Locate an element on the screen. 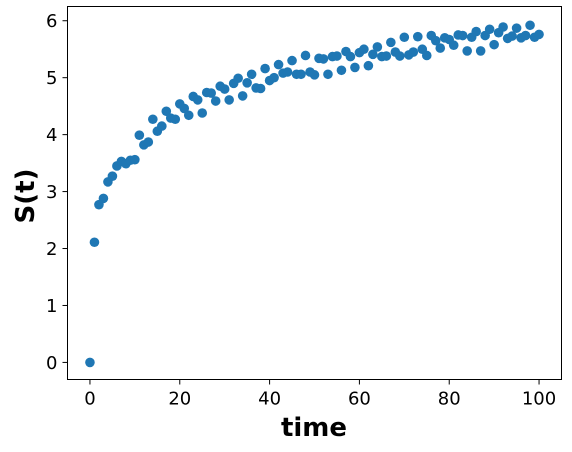 This screenshot has height=452, width=572. y-tick-label: 3 is located at coordinates (51, 192).